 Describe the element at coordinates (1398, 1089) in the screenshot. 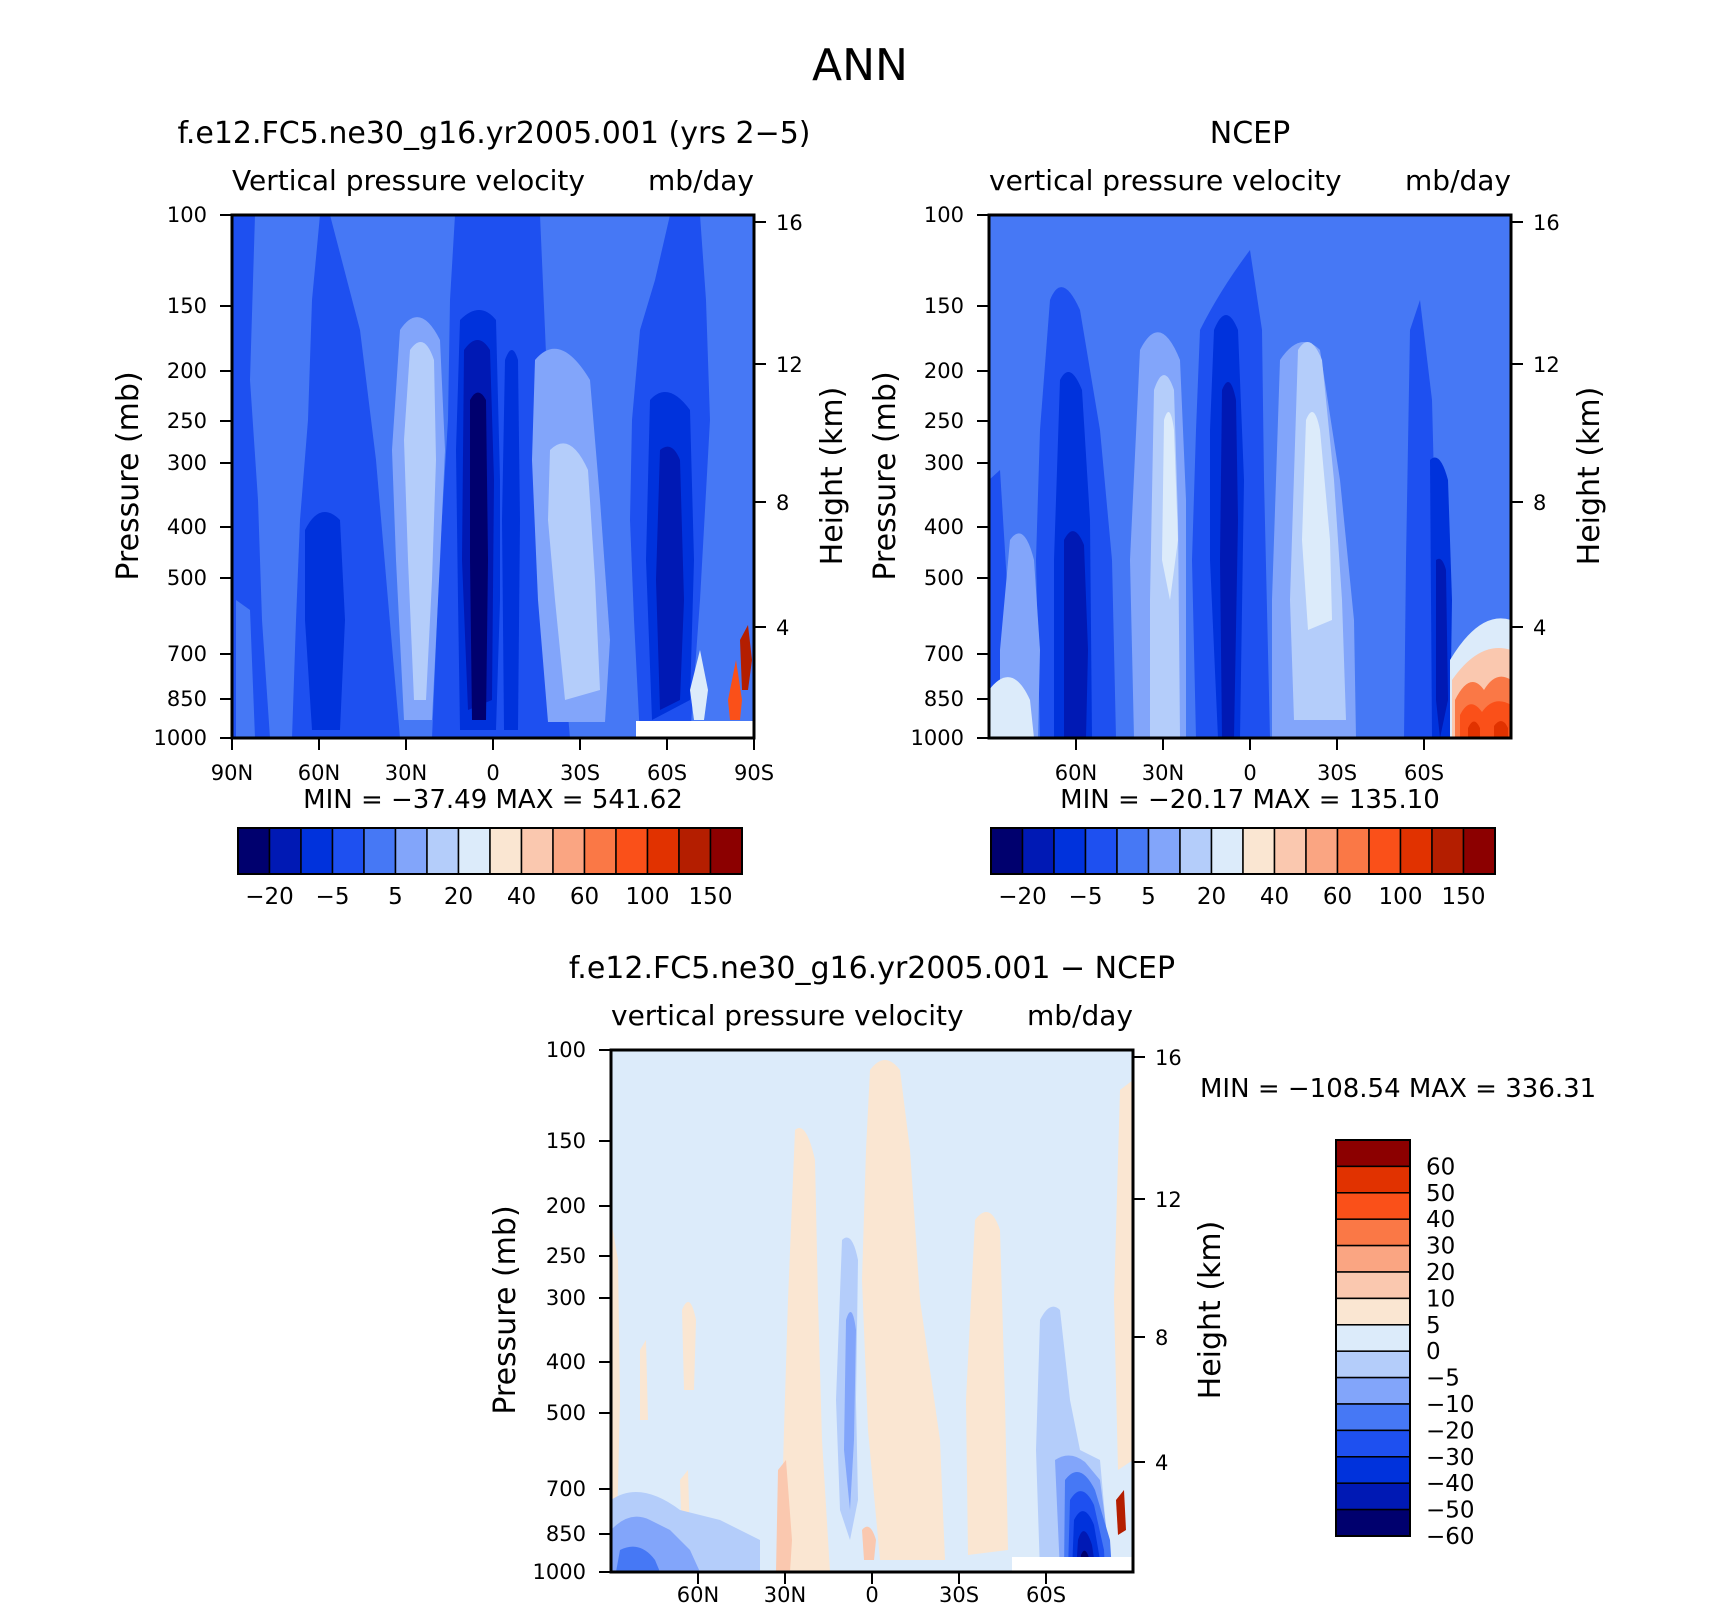

I see `min-max-text: MIN = −108.54 MAX = 336.31` at that location.